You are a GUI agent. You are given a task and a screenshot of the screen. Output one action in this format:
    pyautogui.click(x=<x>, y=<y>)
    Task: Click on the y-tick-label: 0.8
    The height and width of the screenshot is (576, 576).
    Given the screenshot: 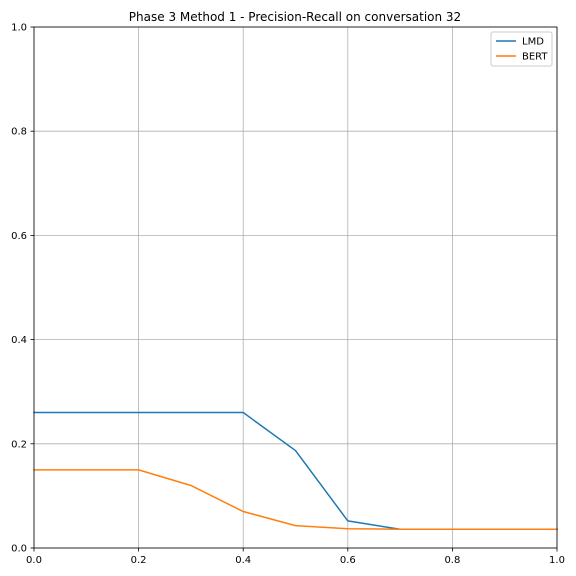 What is the action you would take?
    pyautogui.click(x=19, y=132)
    